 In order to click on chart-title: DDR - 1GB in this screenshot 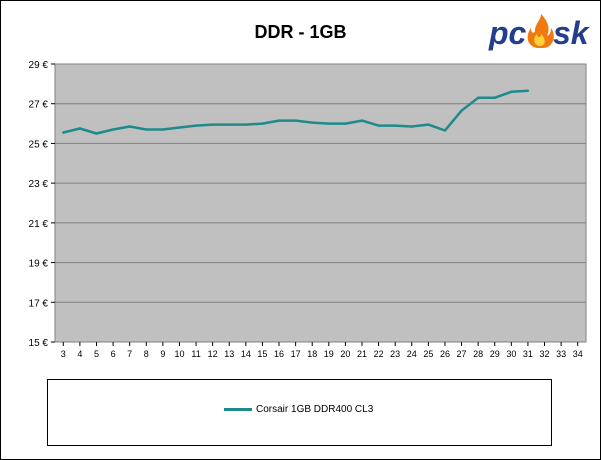, I will do `click(300, 32)`.